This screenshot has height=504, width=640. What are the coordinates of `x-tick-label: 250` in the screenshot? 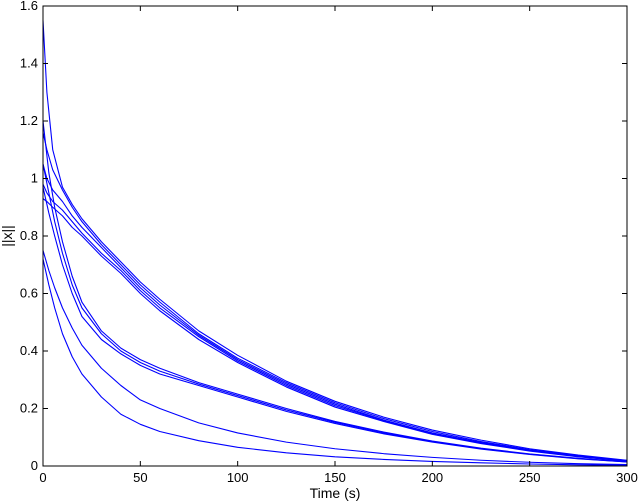 It's located at (530, 477).